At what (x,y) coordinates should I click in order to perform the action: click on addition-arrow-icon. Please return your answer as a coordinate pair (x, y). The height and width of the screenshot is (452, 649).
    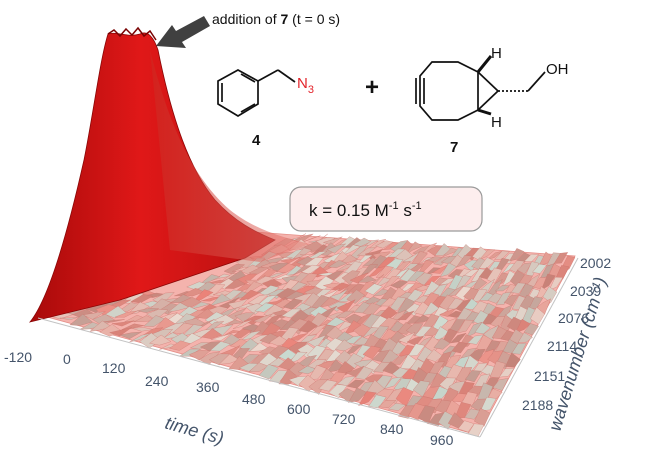
    Looking at the image, I should click on (183, 32).